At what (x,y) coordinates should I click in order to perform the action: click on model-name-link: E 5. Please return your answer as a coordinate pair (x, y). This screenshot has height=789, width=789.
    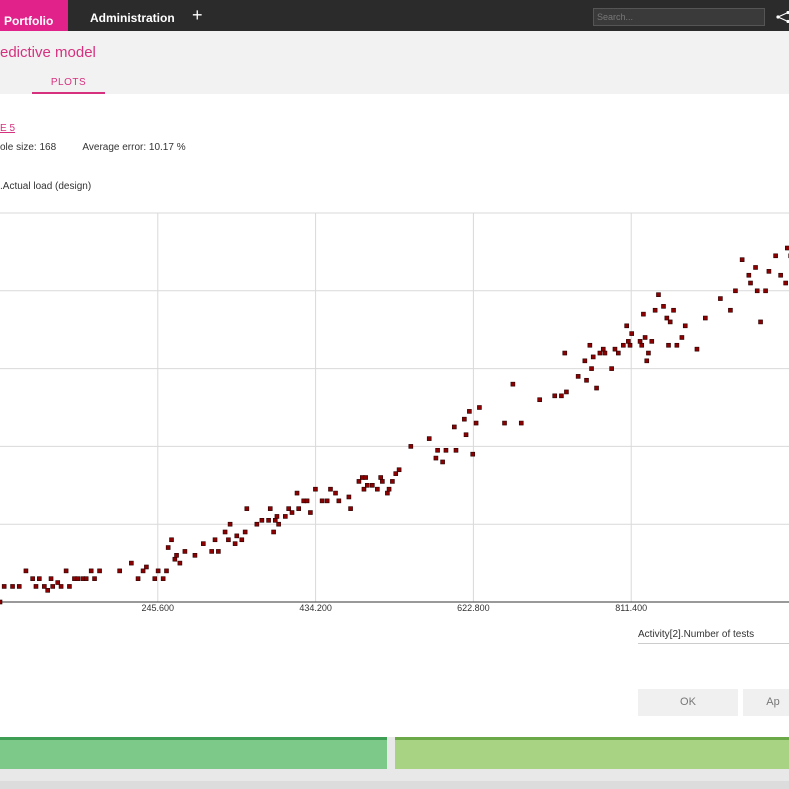
    Looking at the image, I should click on (8, 128).